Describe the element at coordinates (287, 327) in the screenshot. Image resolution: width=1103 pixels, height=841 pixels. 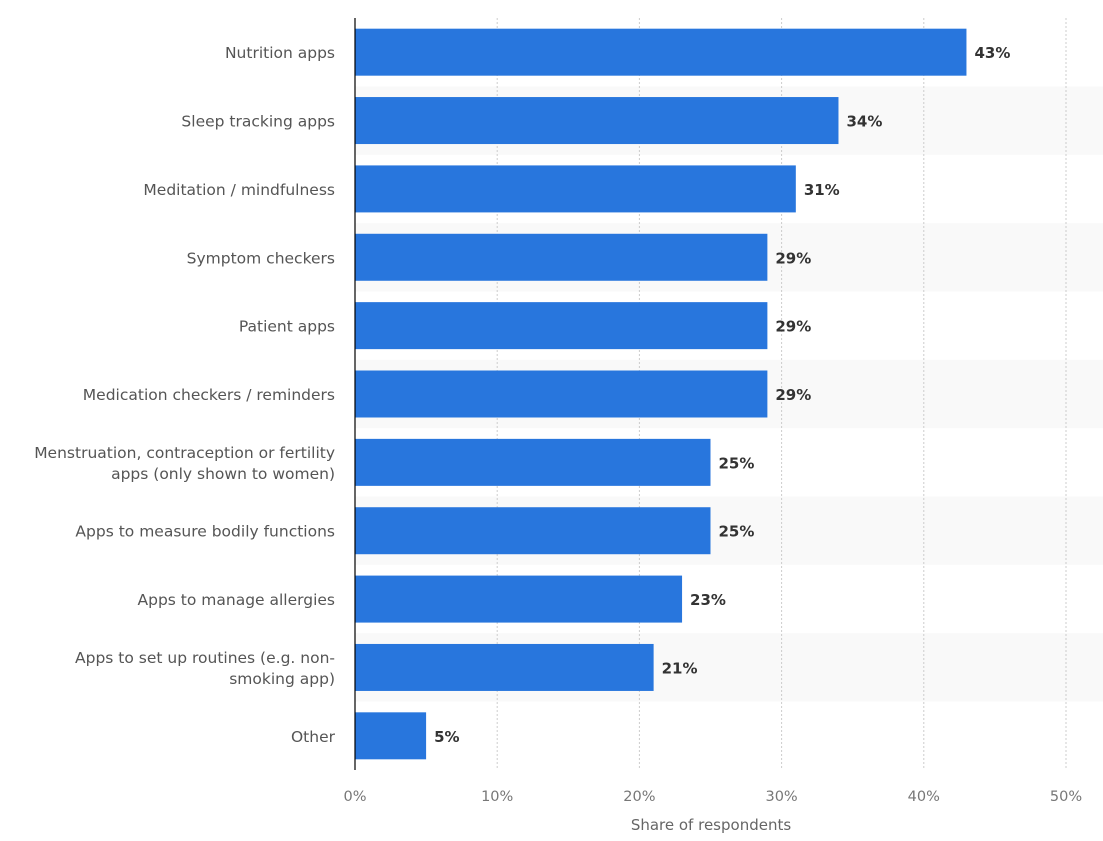
I see `category-label: Patient apps` at that location.